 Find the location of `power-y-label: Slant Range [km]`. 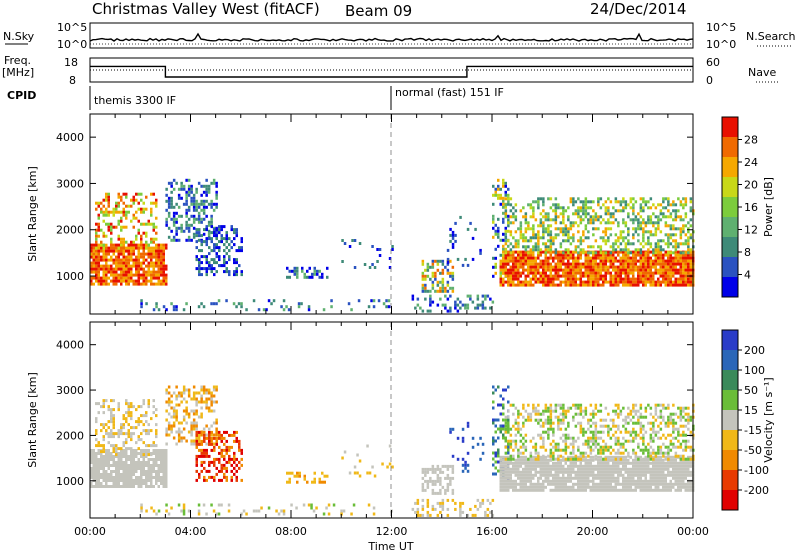

power-y-label: Slant Range [km] is located at coordinates (32, 214).